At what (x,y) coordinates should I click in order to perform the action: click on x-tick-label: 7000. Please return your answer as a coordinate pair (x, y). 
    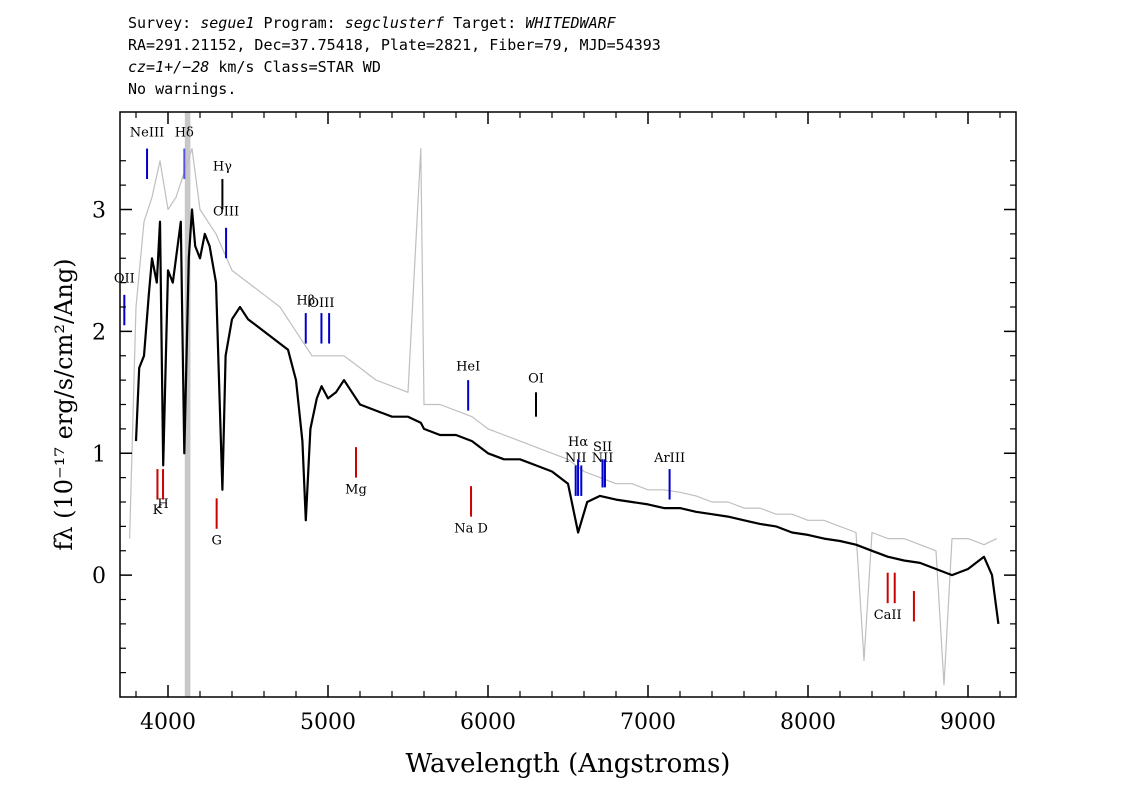
    Looking at the image, I should click on (648, 722).